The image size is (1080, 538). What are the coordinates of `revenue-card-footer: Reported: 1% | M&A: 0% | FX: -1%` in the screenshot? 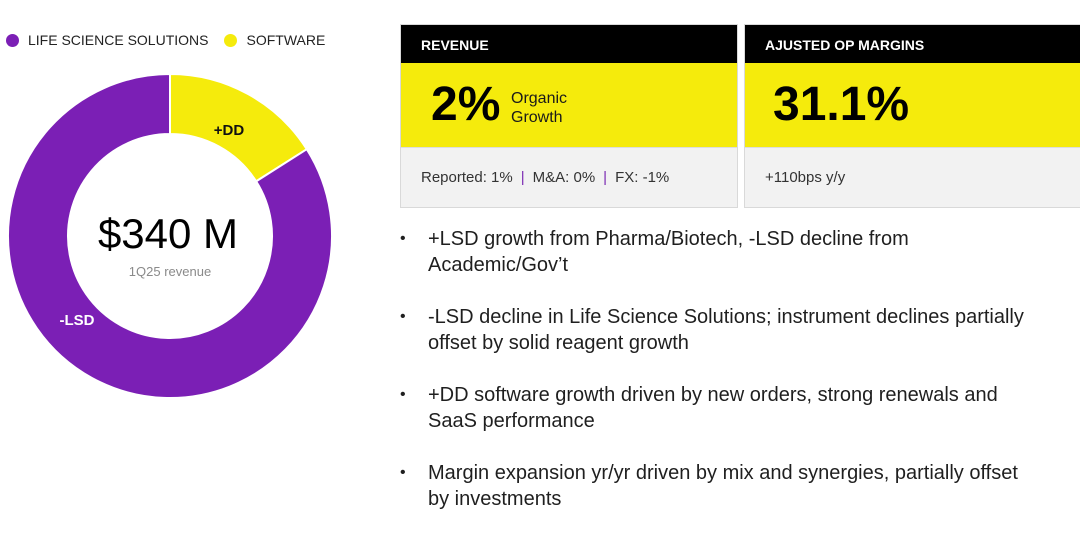 It's located at (569, 177).